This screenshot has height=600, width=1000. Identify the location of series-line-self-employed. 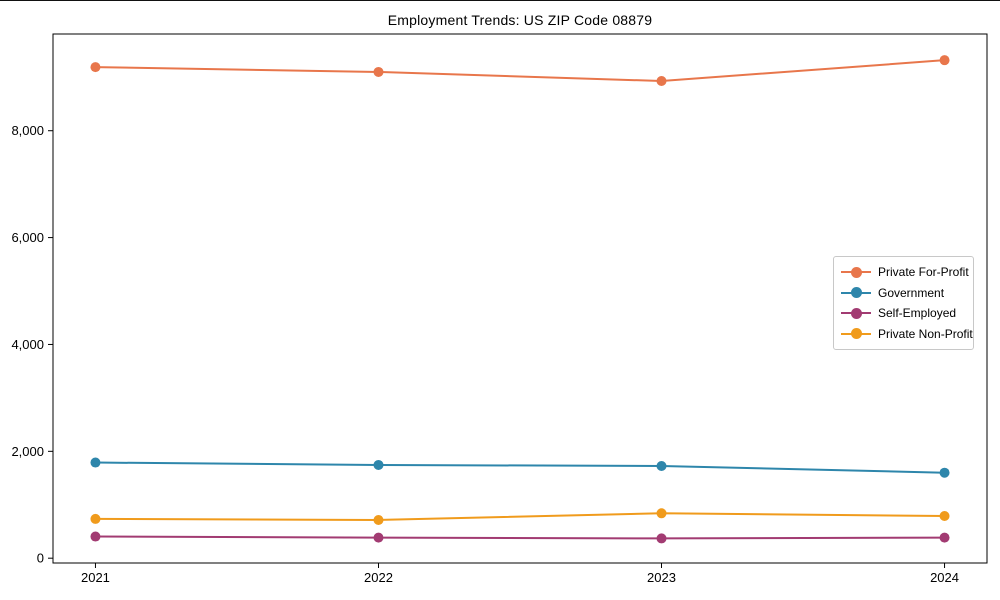
(520, 537).